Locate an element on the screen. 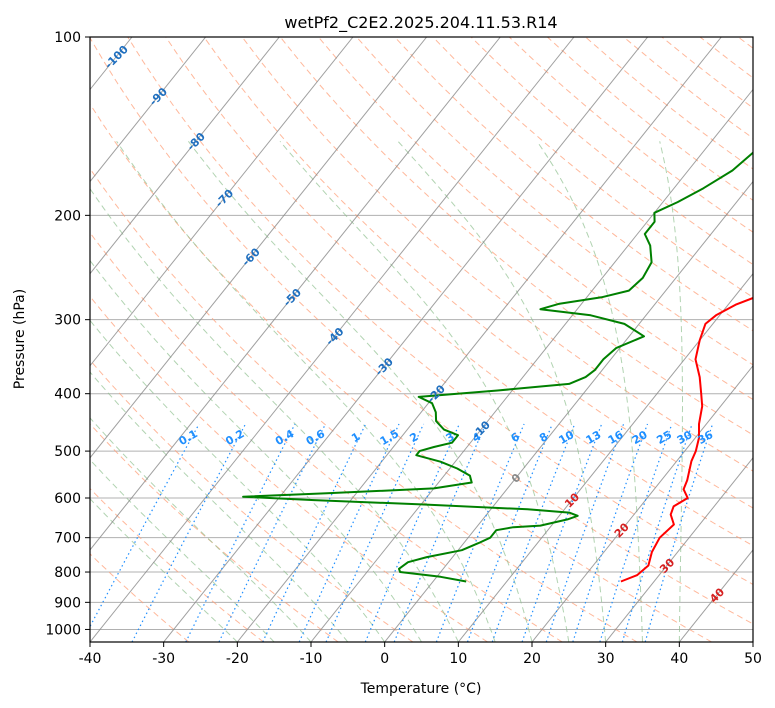 The height and width of the screenshot is (708, 775). y-tick-label: 500 is located at coordinates (67, 452).